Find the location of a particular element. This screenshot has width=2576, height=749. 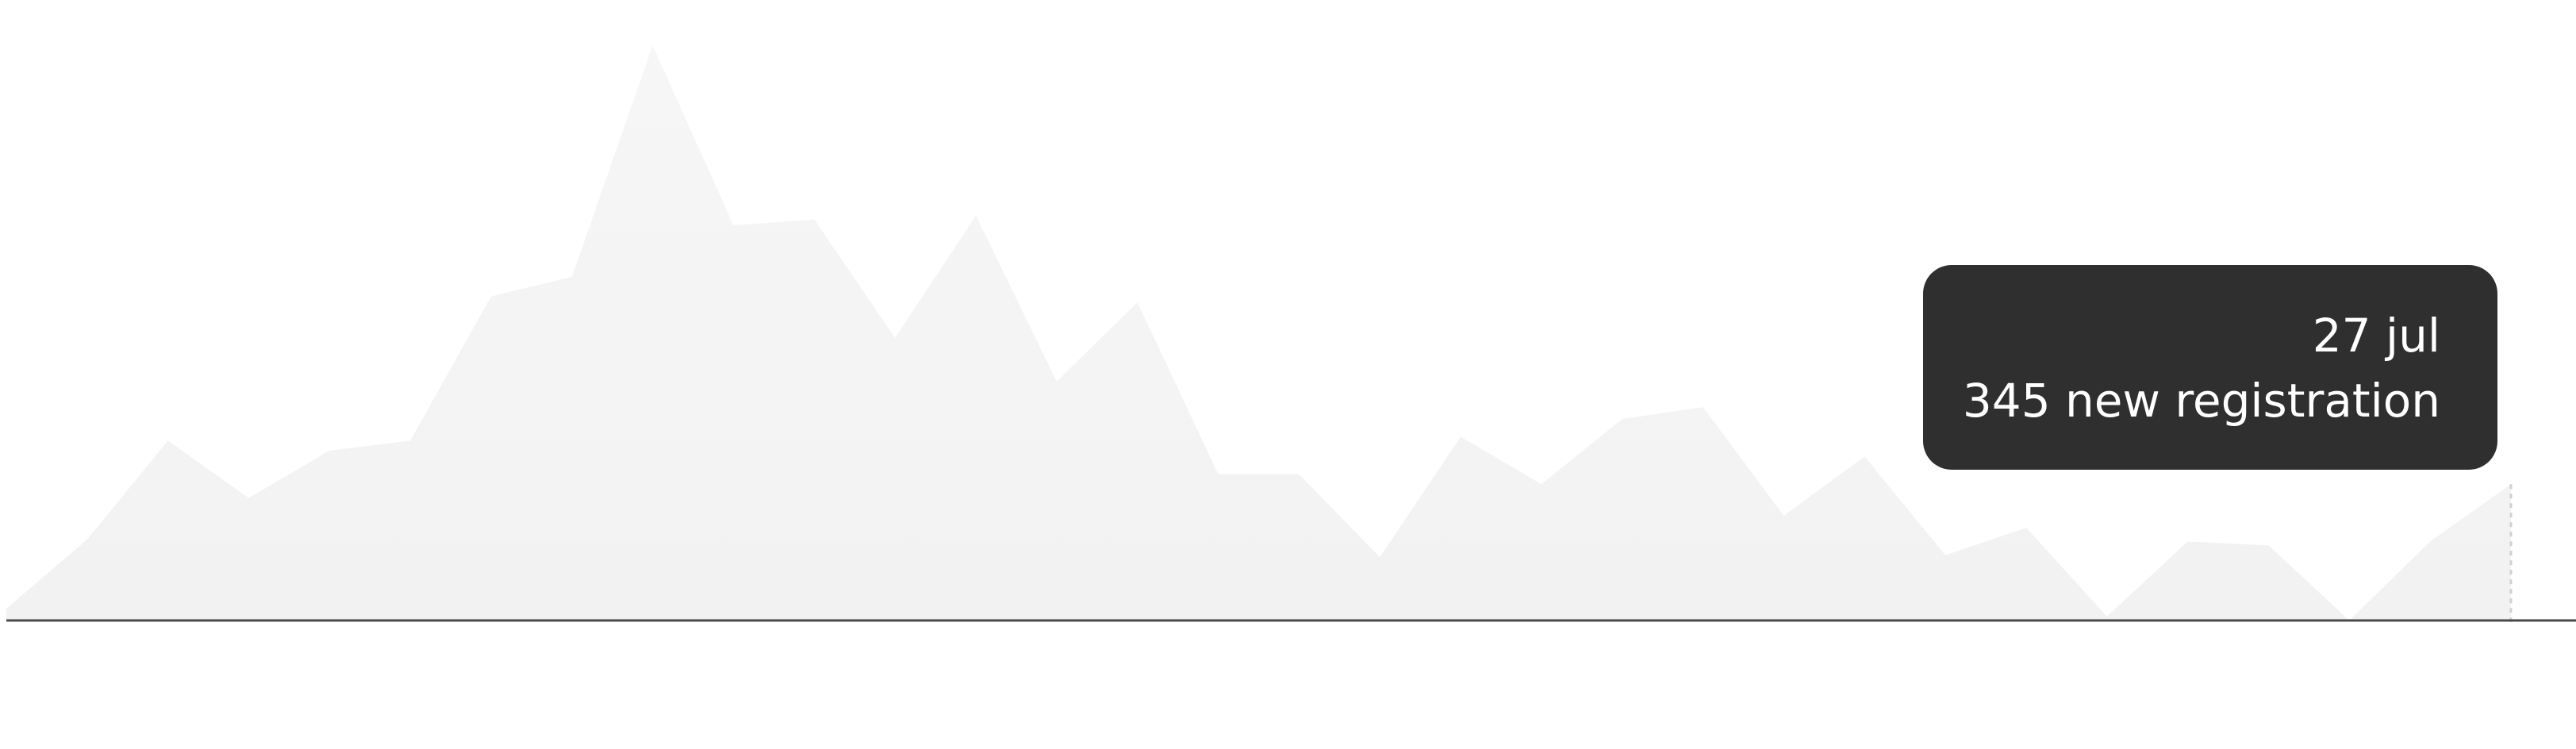

tooltip-date: 27 jul is located at coordinates (2376, 336).